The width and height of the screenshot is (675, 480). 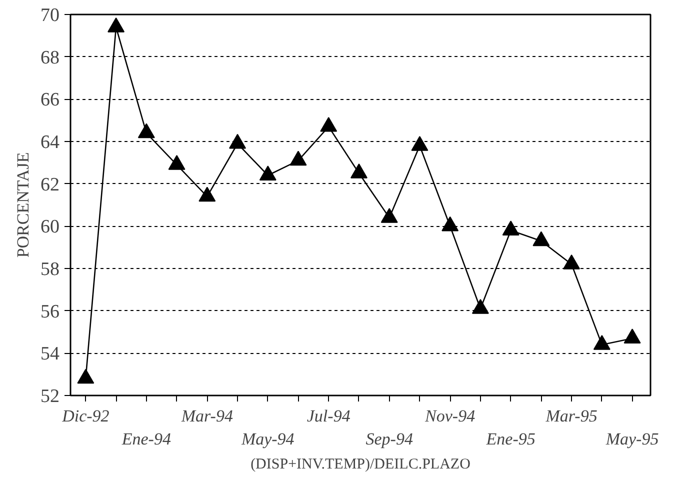 What do you see at coordinates (50, 396) in the screenshot?
I see `y-tick-label: 52` at bounding box center [50, 396].